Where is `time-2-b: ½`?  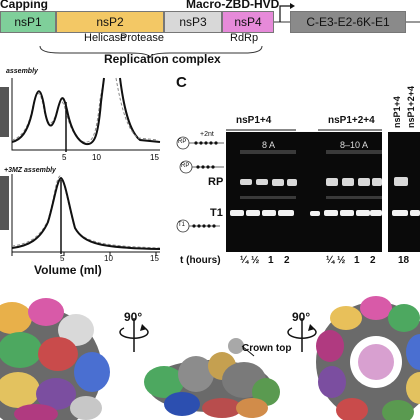 time-2-b: ½ is located at coordinates (341, 260).